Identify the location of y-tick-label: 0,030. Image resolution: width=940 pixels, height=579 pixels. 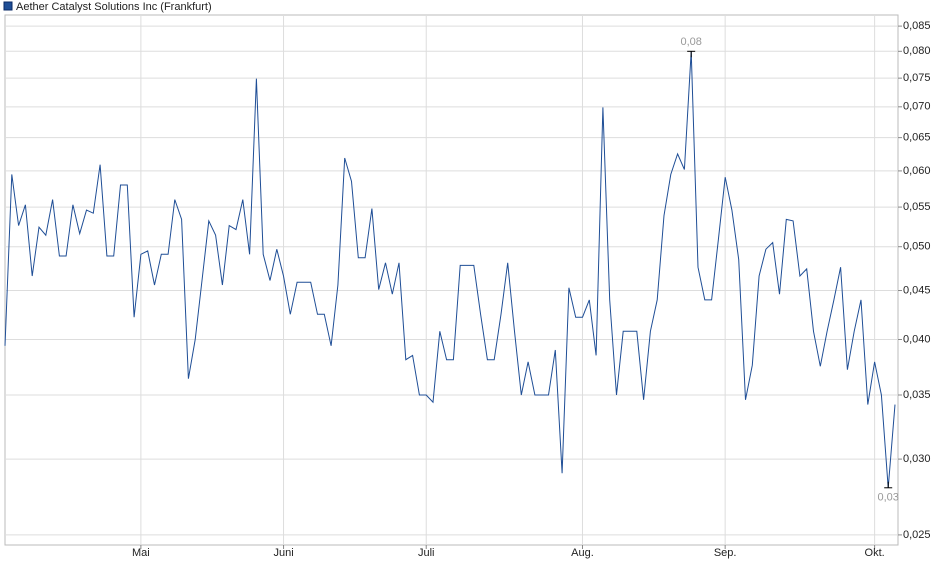
(917, 459).